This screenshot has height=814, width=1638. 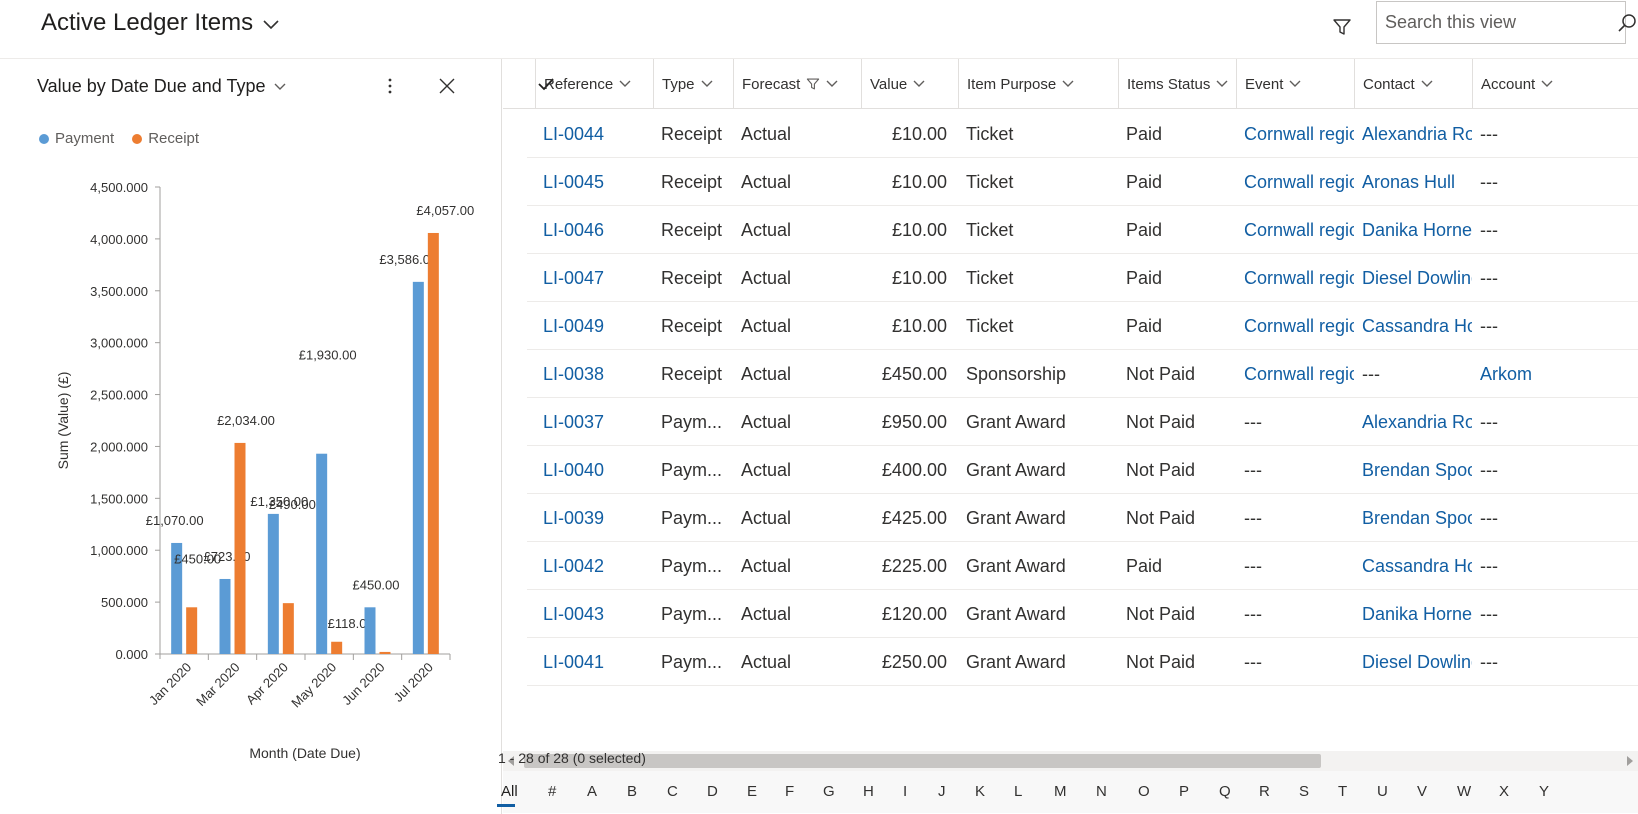 I want to click on view-title: Active Ledger Items, so click(x=147, y=22).